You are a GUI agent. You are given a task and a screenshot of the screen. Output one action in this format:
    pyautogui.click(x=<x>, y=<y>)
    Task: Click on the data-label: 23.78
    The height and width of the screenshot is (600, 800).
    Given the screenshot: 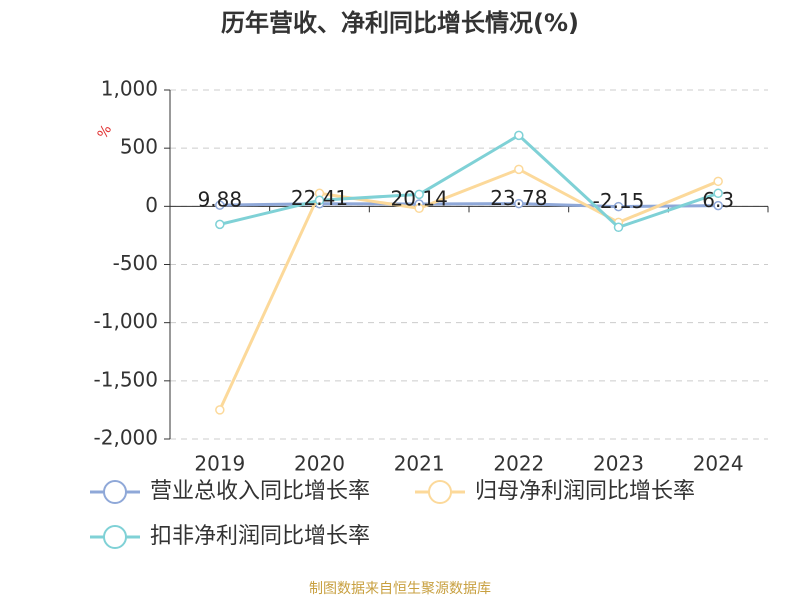 What is the action you would take?
    pyautogui.click(x=518, y=198)
    